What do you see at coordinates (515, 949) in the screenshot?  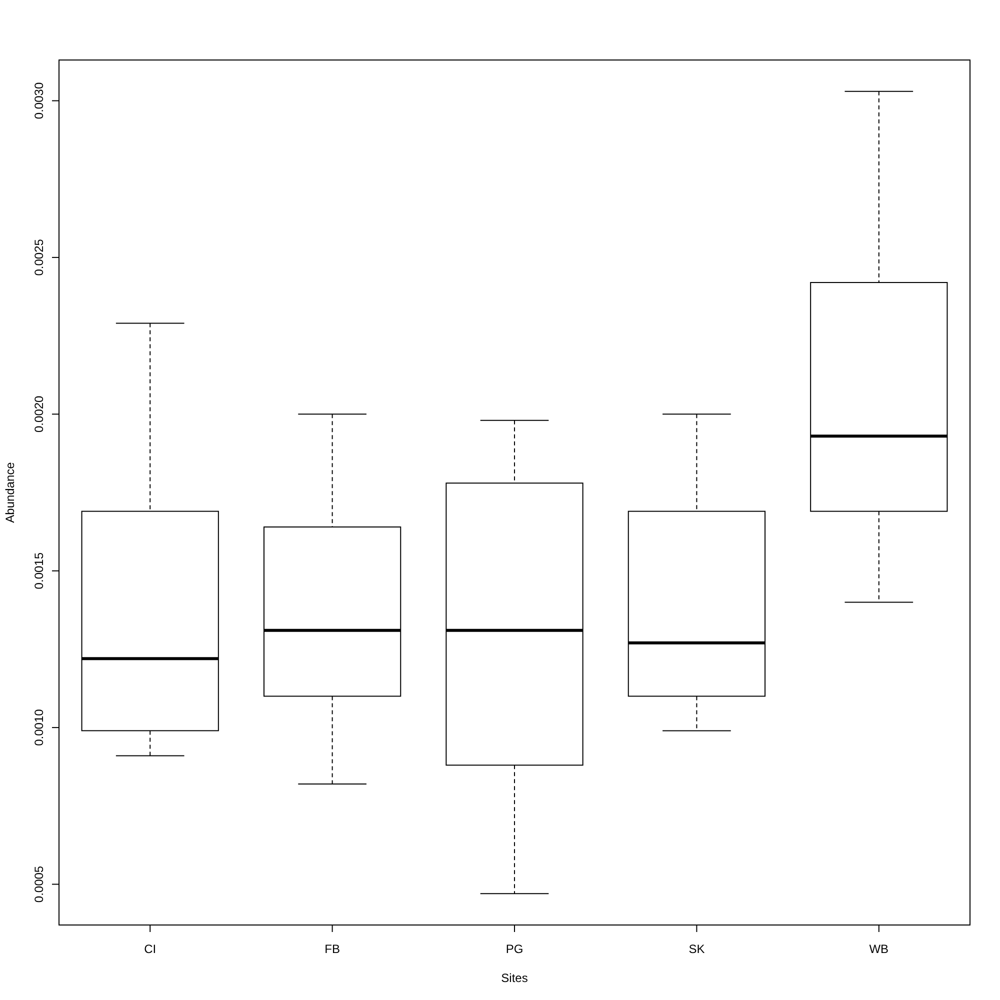 I see `x-tick-label: PG` at bounding box center [515, 949].